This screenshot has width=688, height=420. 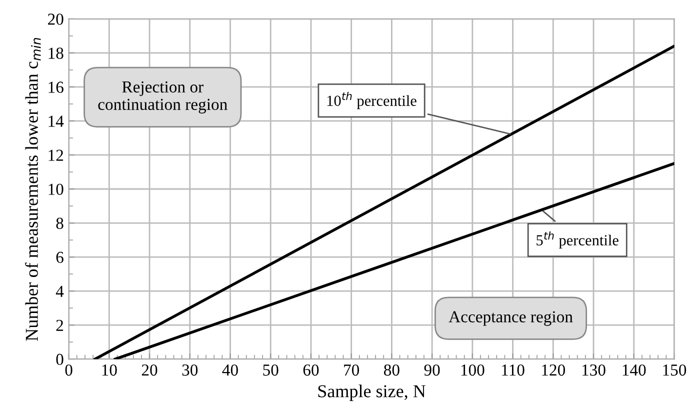 What do you see at coordinates (392, 370) in the screenshot?
I see `x-tick-label: 80` at bounding box center [392, 370].